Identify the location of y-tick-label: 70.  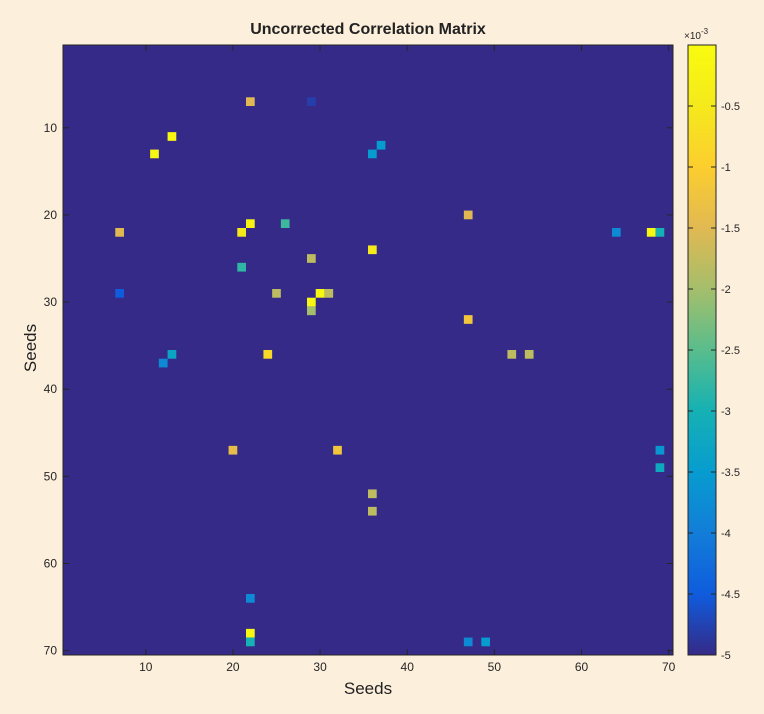
(51, 651).